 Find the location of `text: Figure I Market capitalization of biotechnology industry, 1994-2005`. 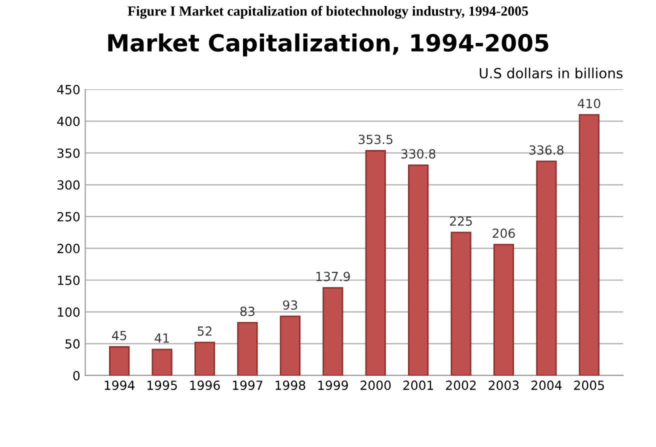

text: Figure I Market capitalization of biotechnology industry, 1994-2005 is located at coordinates (328, 12).